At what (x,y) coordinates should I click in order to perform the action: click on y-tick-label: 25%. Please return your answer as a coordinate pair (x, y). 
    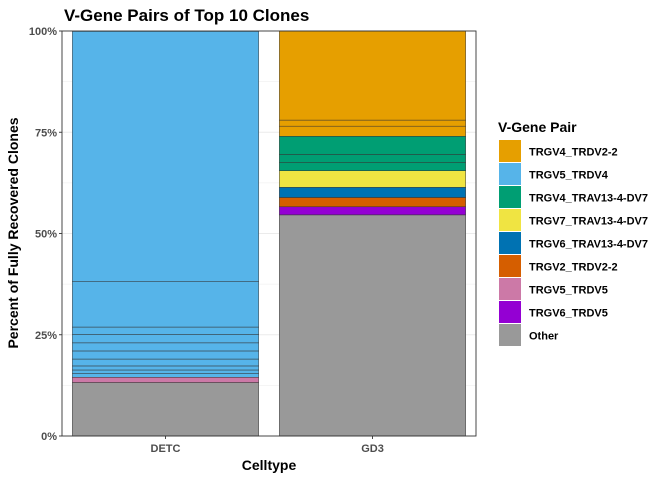
    Looking at the image, I should click on (46, 336).